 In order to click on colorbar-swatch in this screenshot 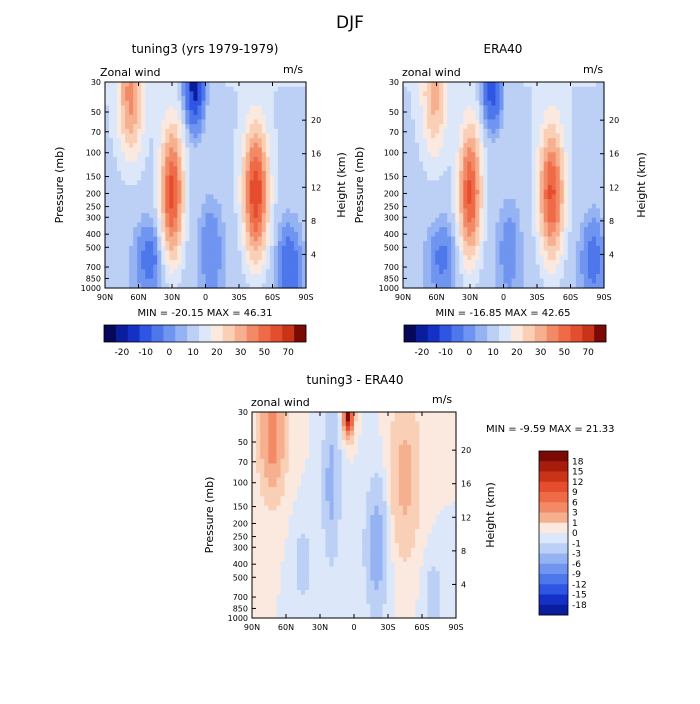, I will do `click(169, 333)`.